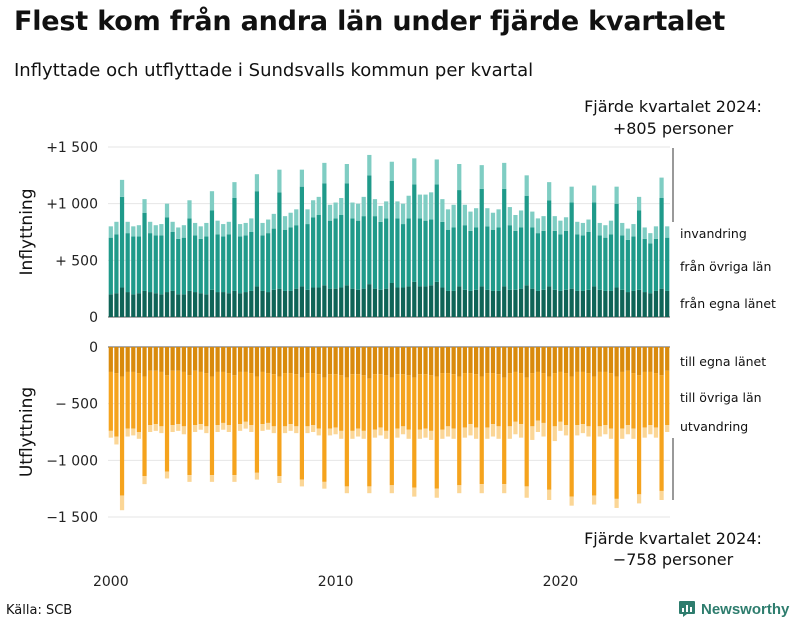 The image size is (800, 625). I want to click on x-tick-label: 2020, so click(561, 582).